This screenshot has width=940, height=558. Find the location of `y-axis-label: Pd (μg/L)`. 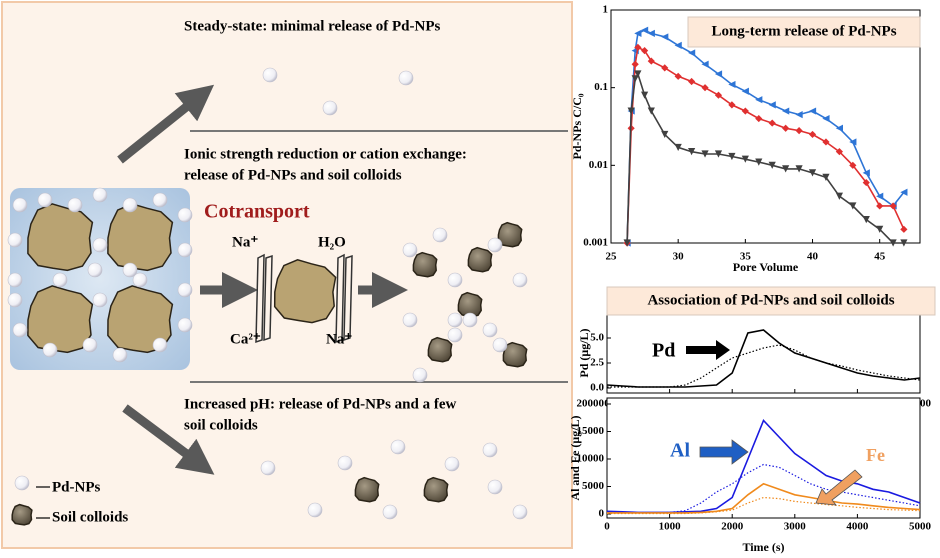

y-axis-label: Pd (μg/L) is located at coordinates (584, 352).